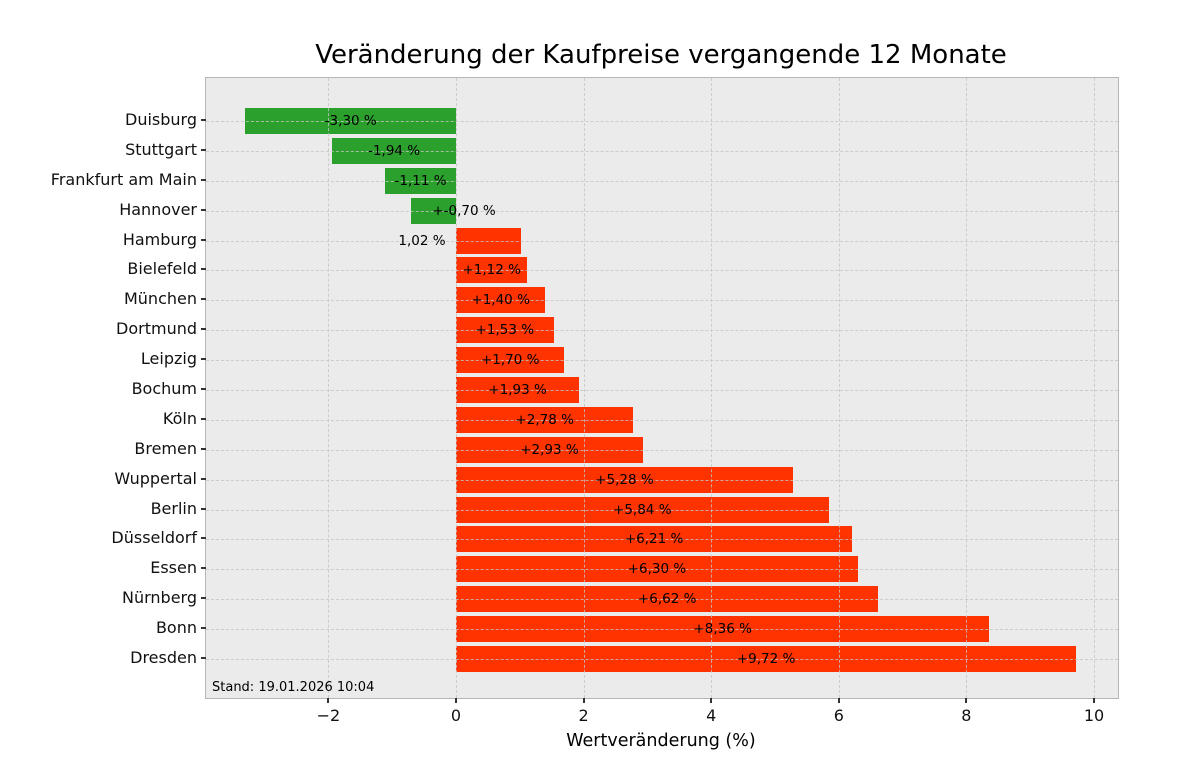 This screenshot has width=1200, height=775. I want to click on bar-value-label-bremen: +2,93 %, so click(549, 449).